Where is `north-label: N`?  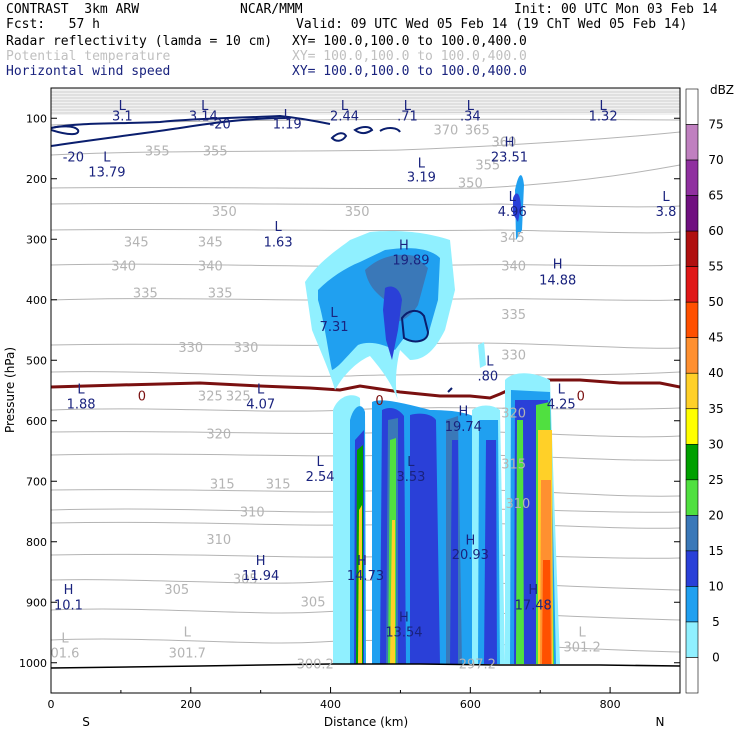
north-label: N is located at coordinates (660, 722).